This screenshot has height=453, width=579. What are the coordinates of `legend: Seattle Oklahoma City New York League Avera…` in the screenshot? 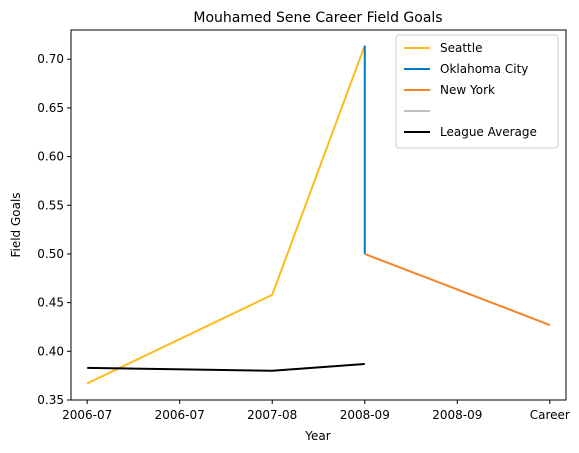 It's located at (477, 91).